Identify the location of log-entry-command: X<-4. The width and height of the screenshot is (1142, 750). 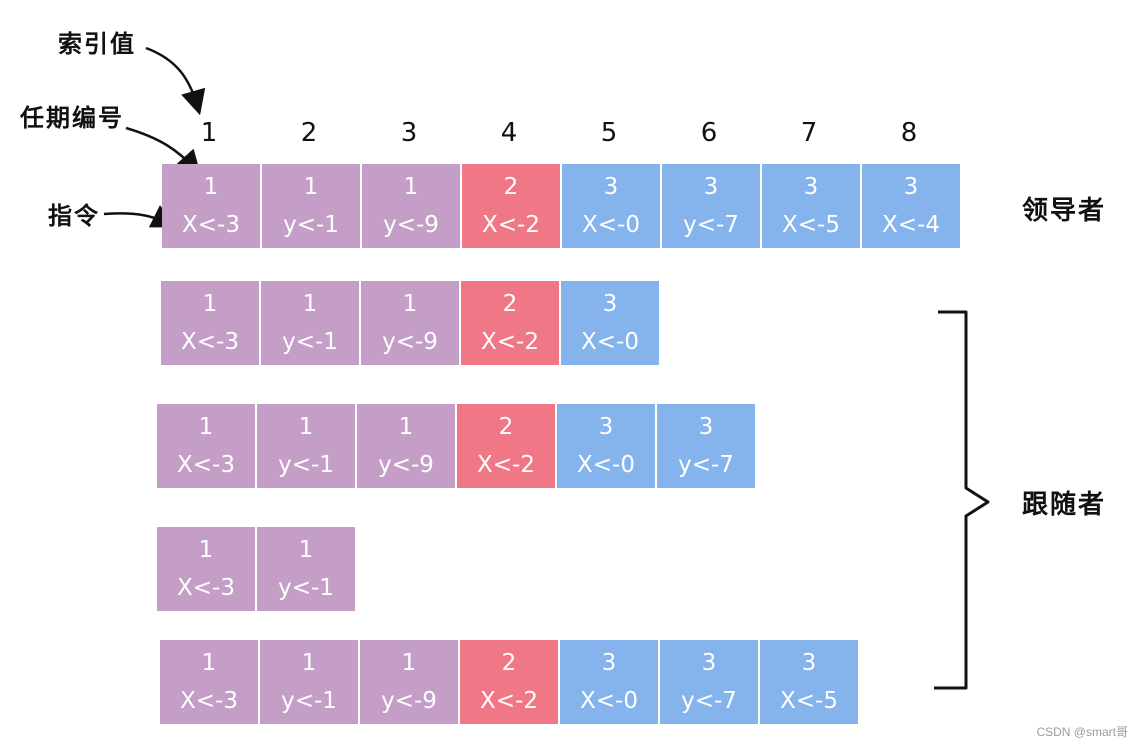
(911, 225).